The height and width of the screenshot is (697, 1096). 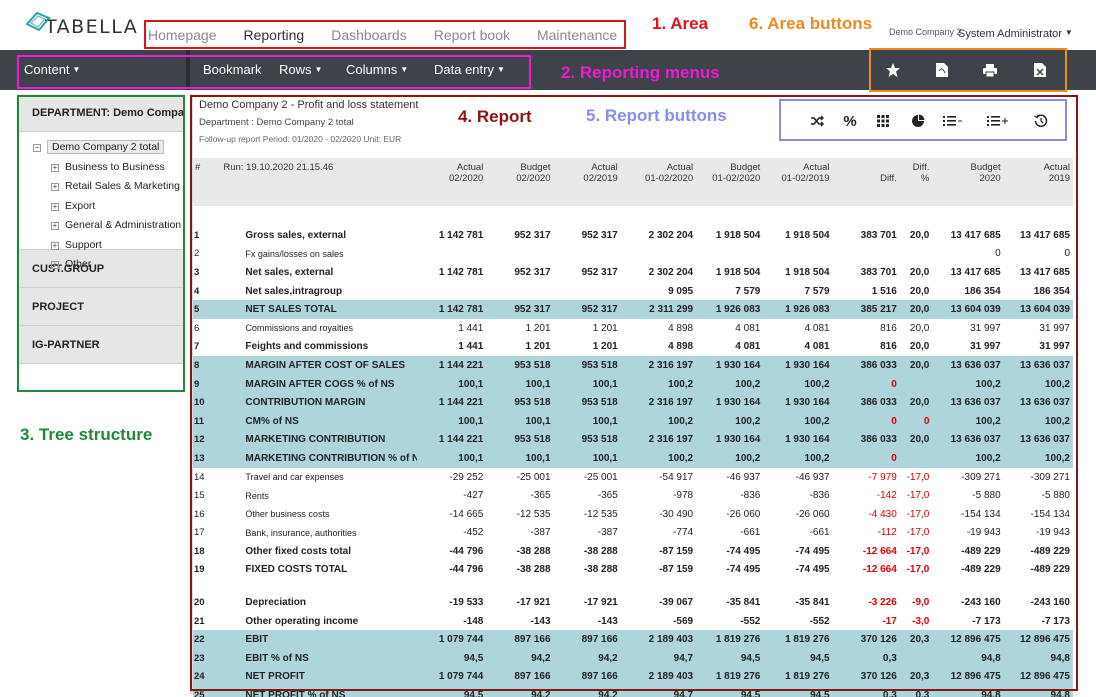 I want to click on table-cell: 2 302 204, so click(x=671, y=272).